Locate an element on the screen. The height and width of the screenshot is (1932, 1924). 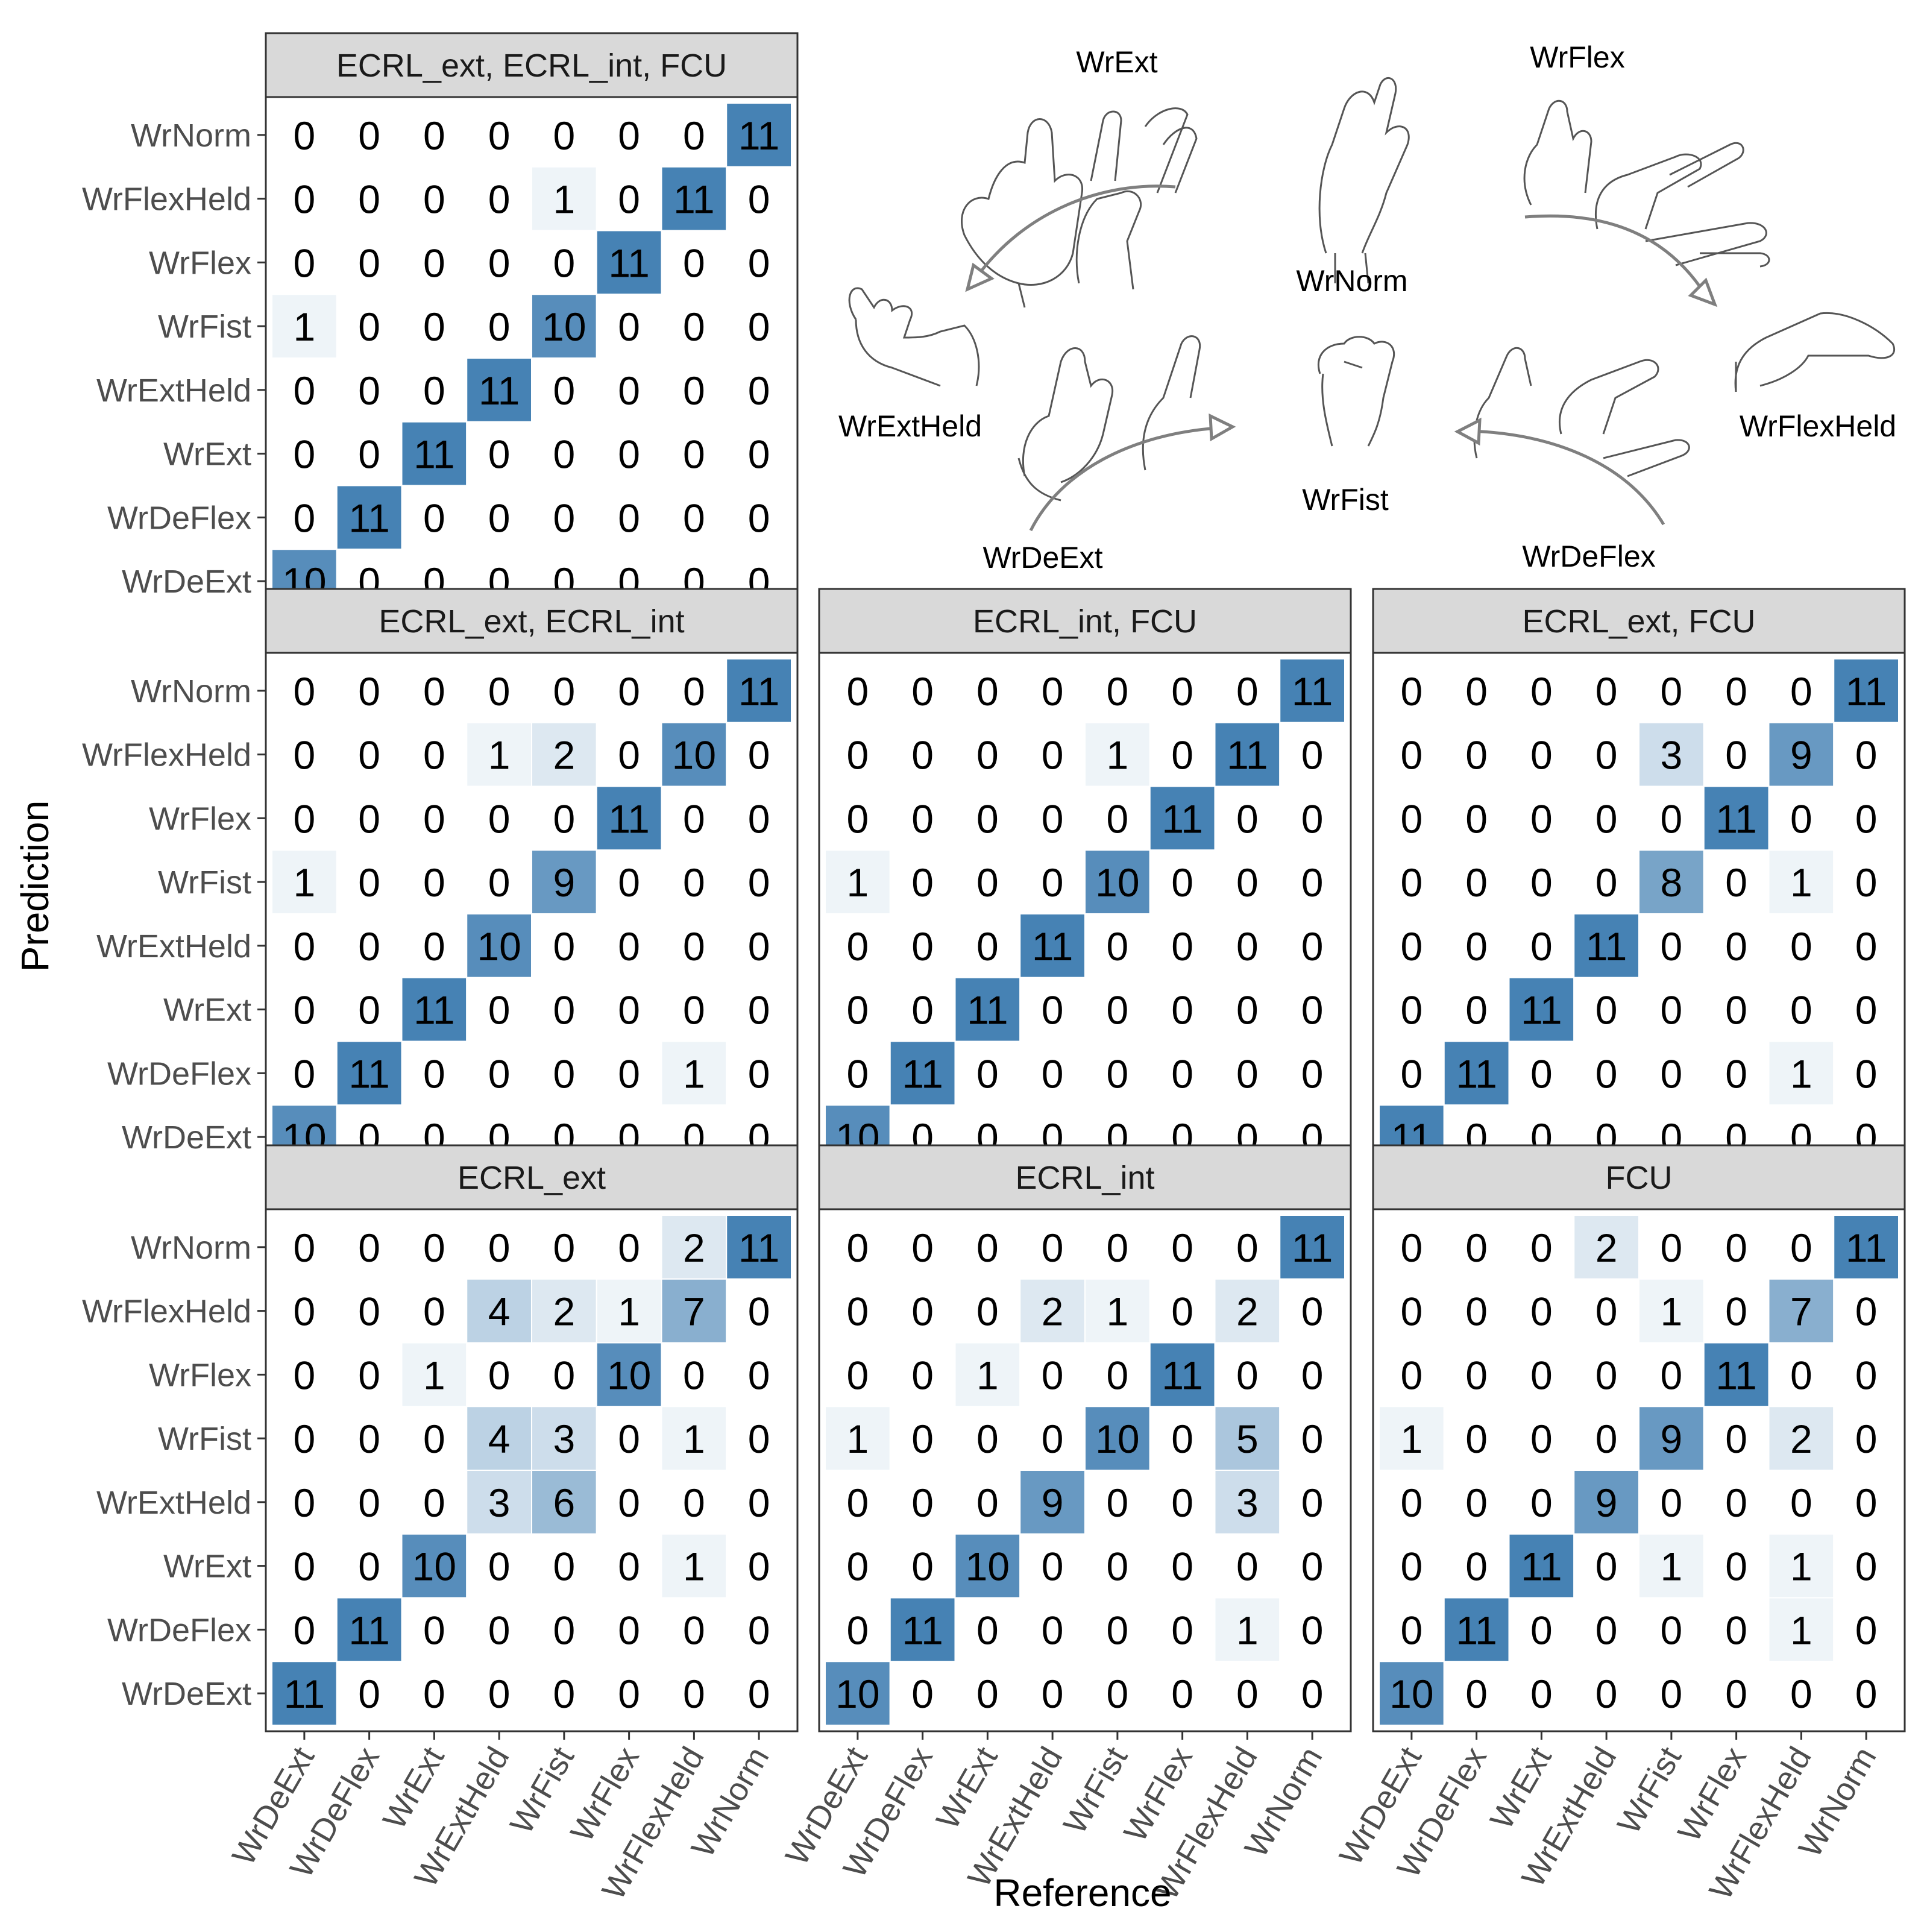
arrowhead-right is located at coordinates (1222, 427).